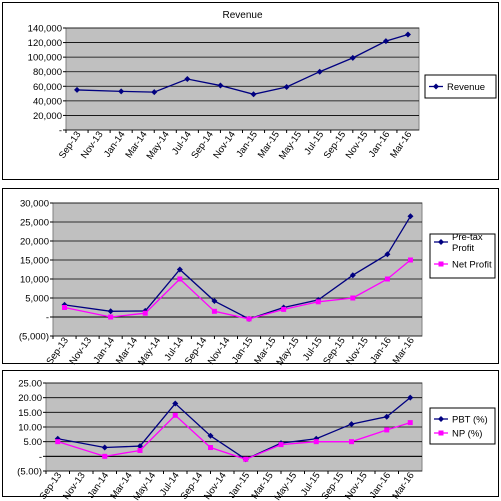  What do you see at coordinates (467, 237) in the screenshot?
I see `legend-label: Pre-tax` at bounding box center [467, 237].